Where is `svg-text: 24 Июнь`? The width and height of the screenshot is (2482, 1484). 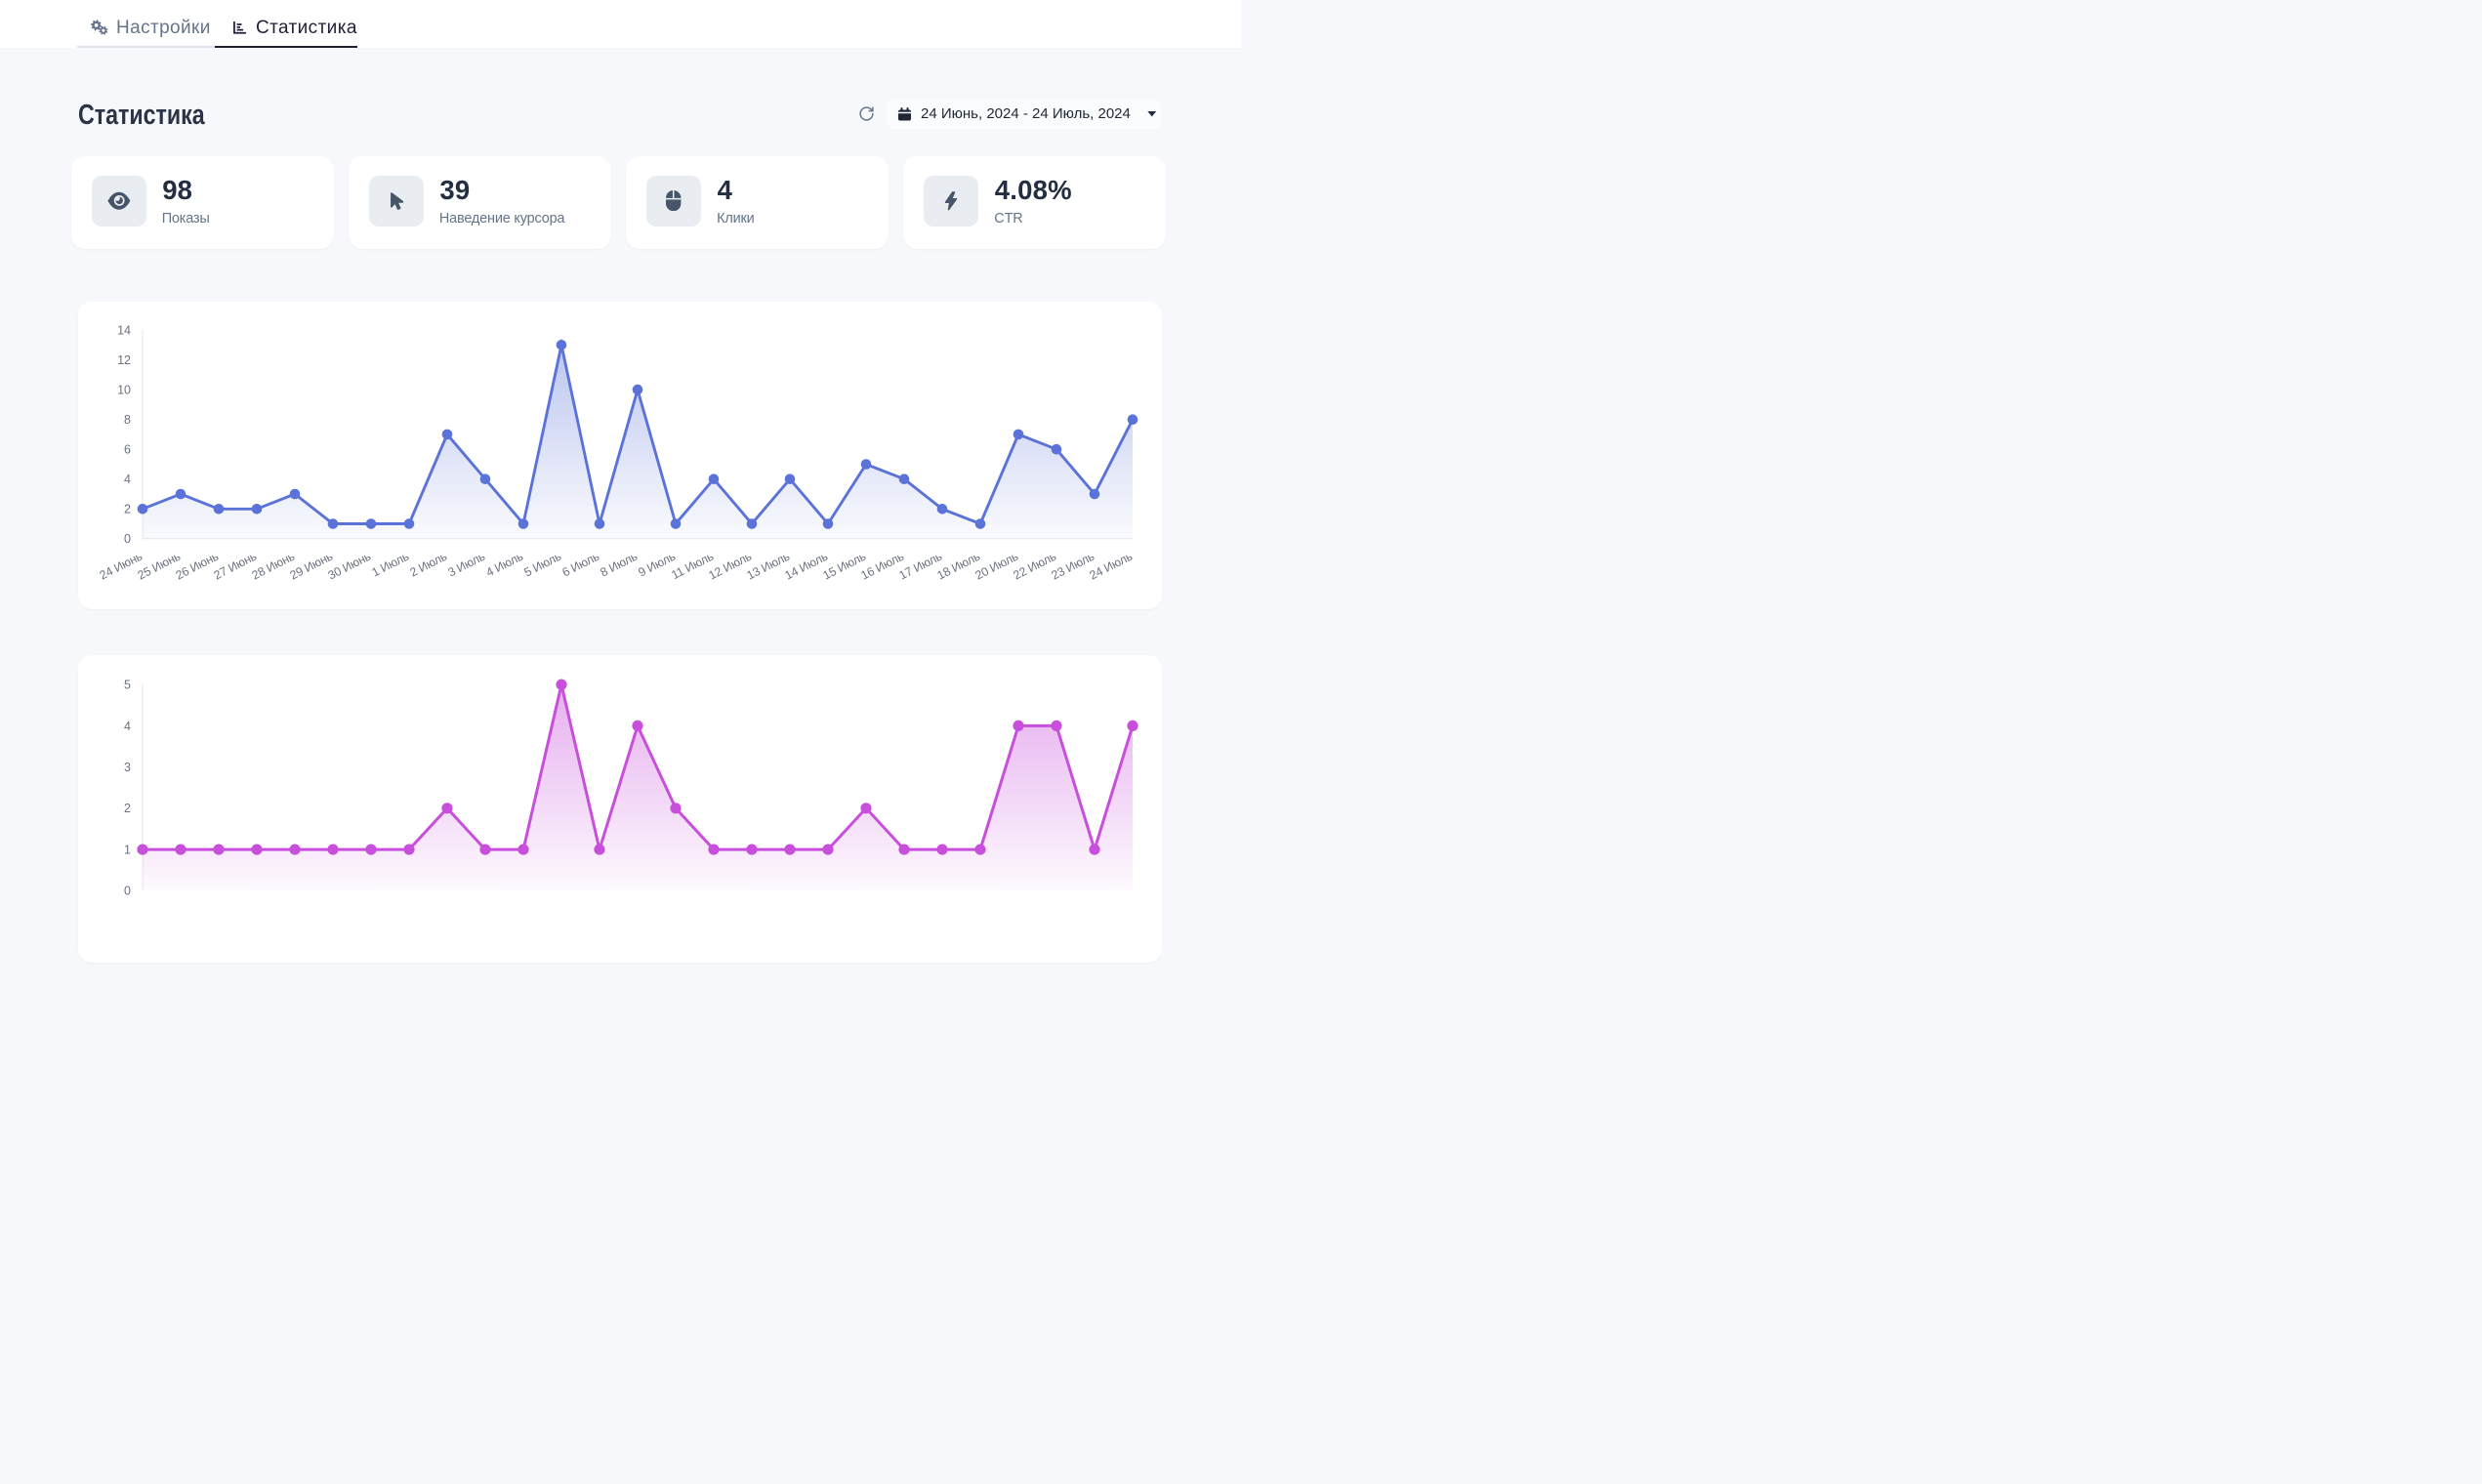
svg-text: 24 Июнь is located at coordinates (121, 566).